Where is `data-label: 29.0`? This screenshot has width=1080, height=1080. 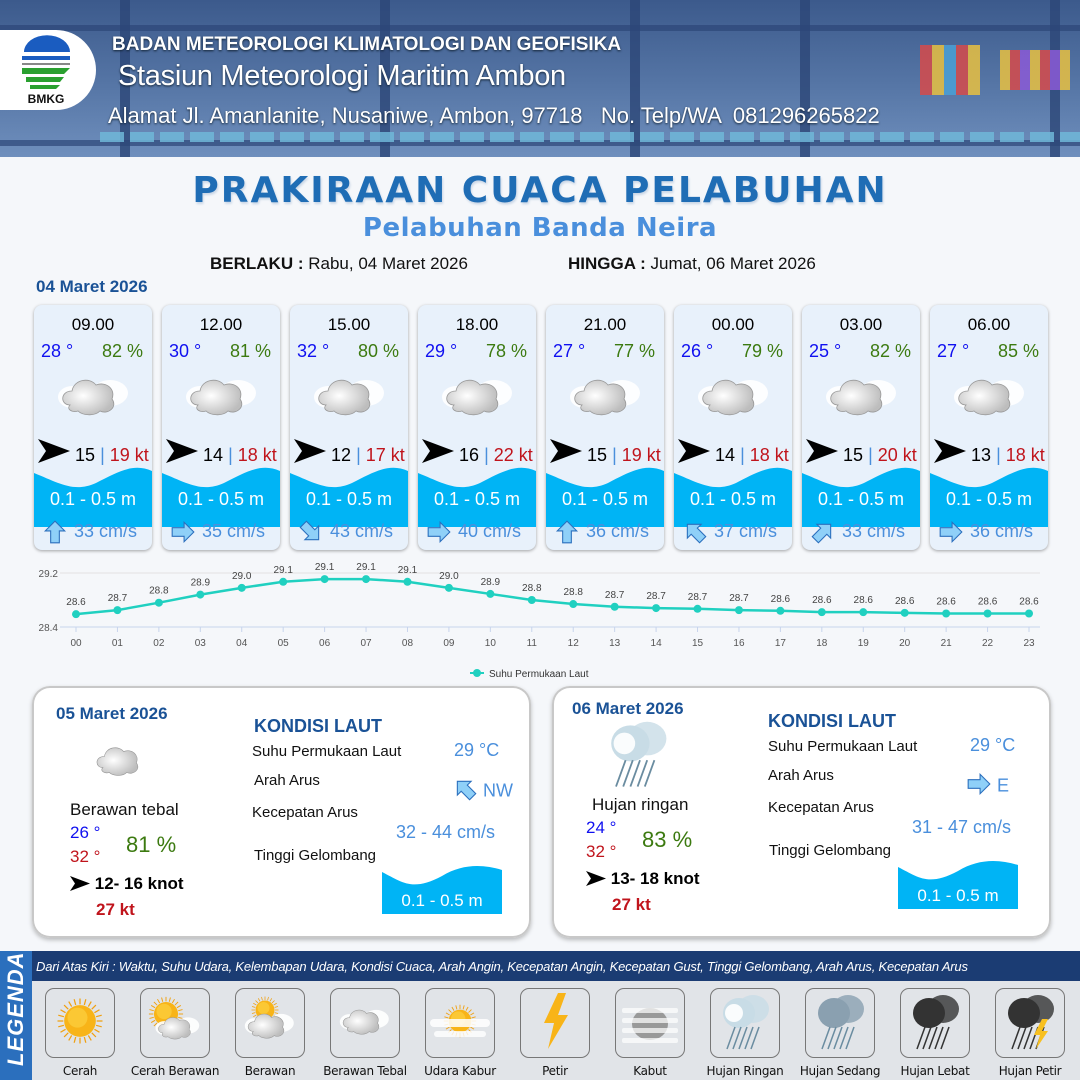 data-label: 29.0 is located at coordinates (449, 576).